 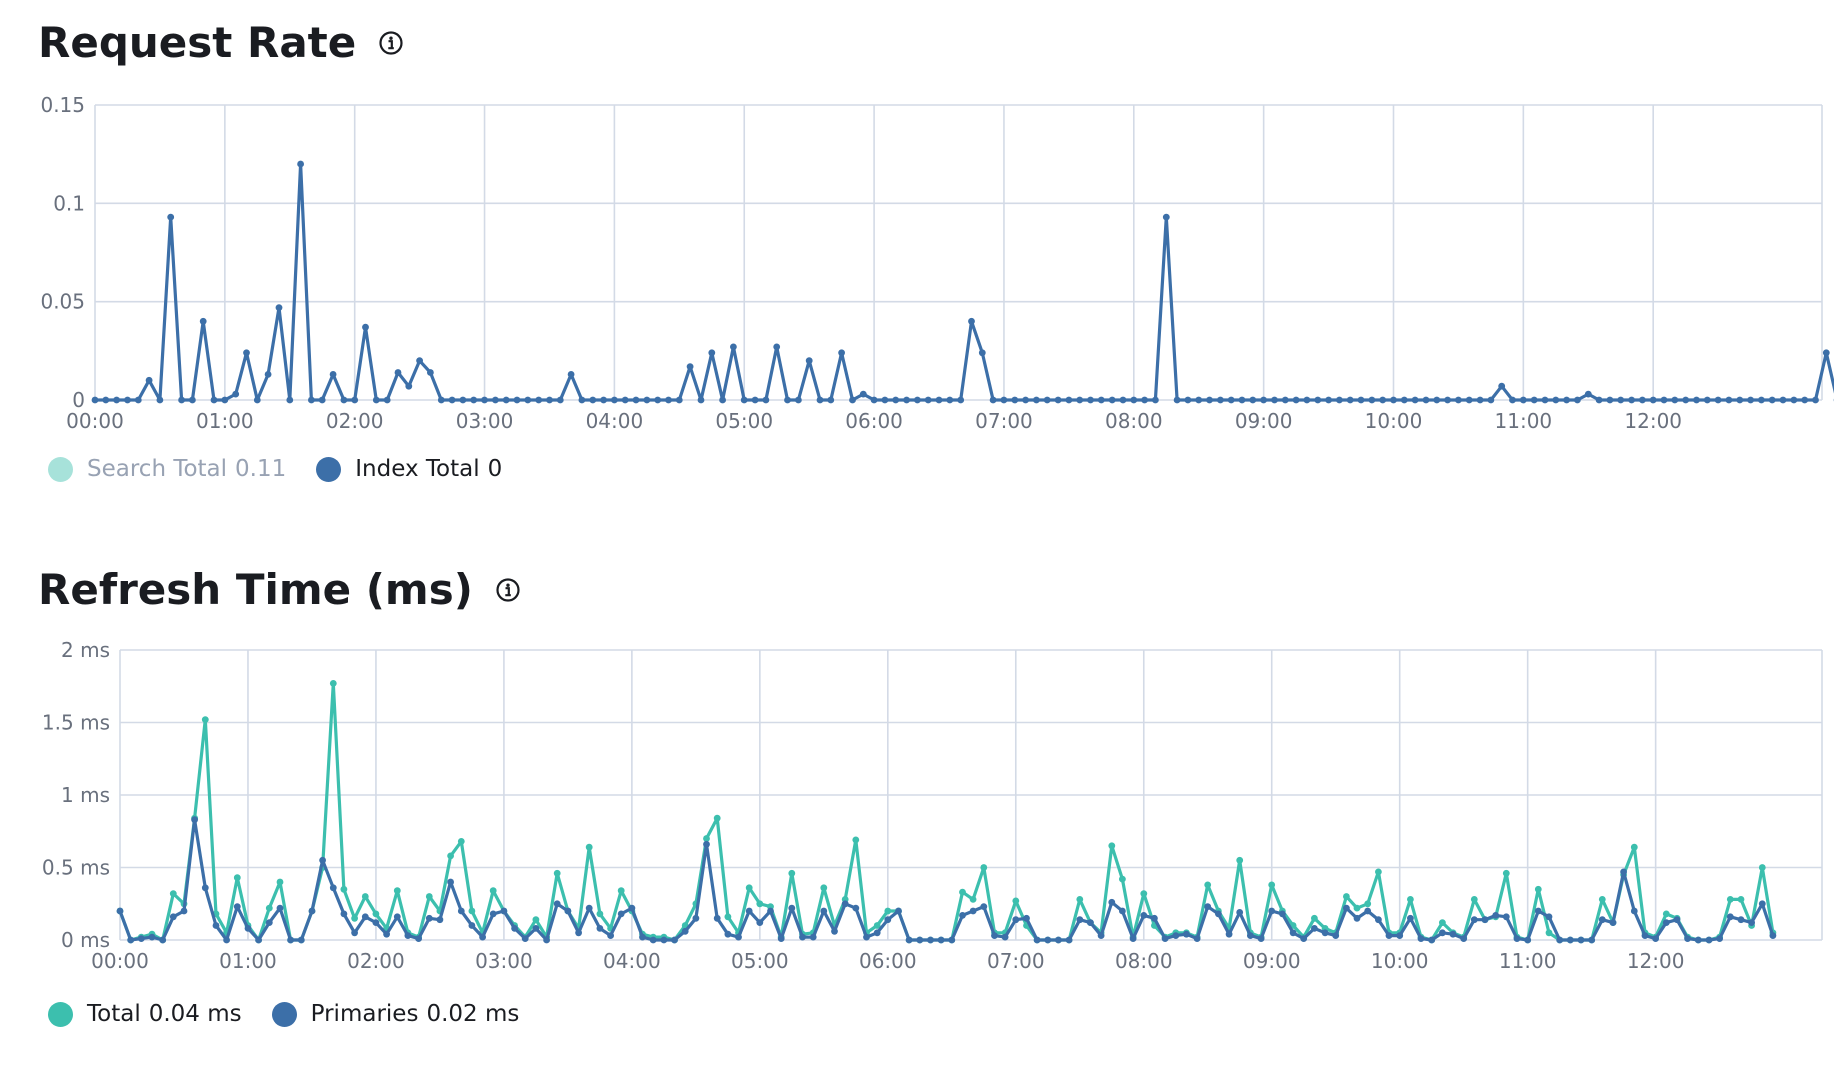 I want to click on x-tick-label: 06:00, so click(x=874, y=421).